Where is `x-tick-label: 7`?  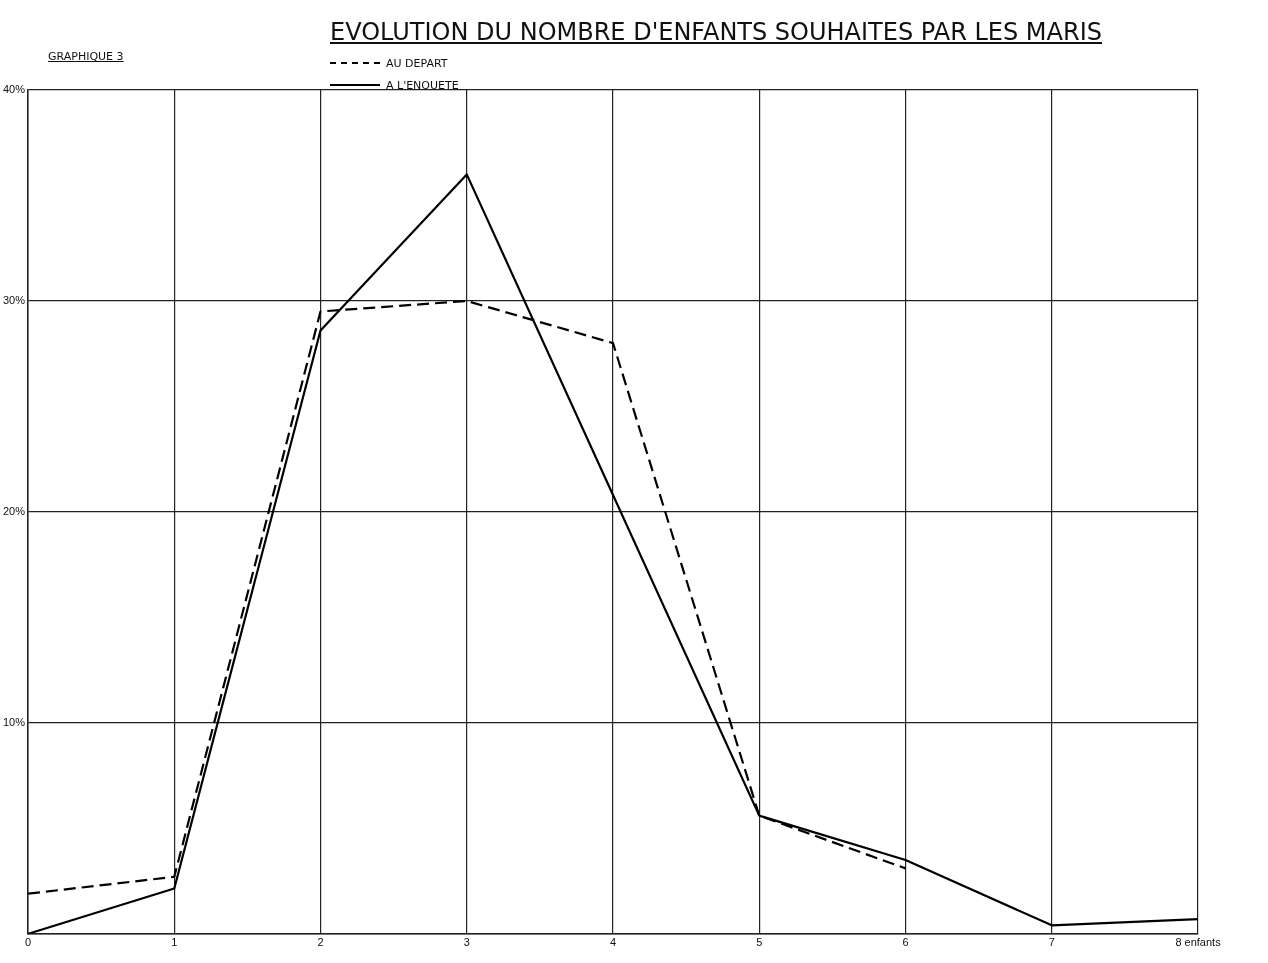 x-tick-label: 7 is located at coordinates (1051, 942).